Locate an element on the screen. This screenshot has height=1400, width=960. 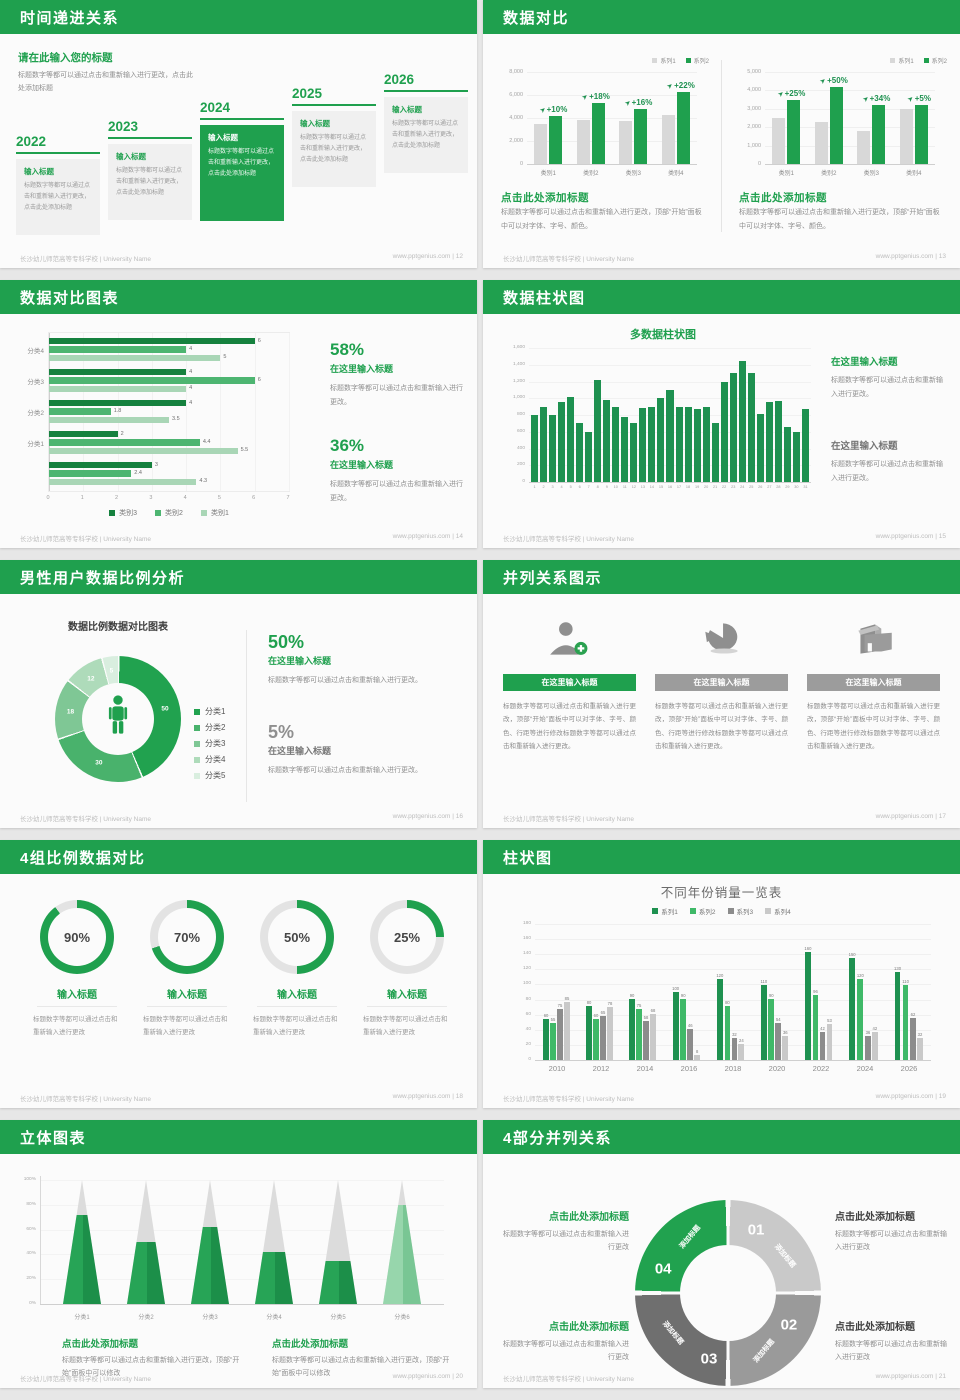
y-category-label: 分类4 is located at coordinates (35, 351).